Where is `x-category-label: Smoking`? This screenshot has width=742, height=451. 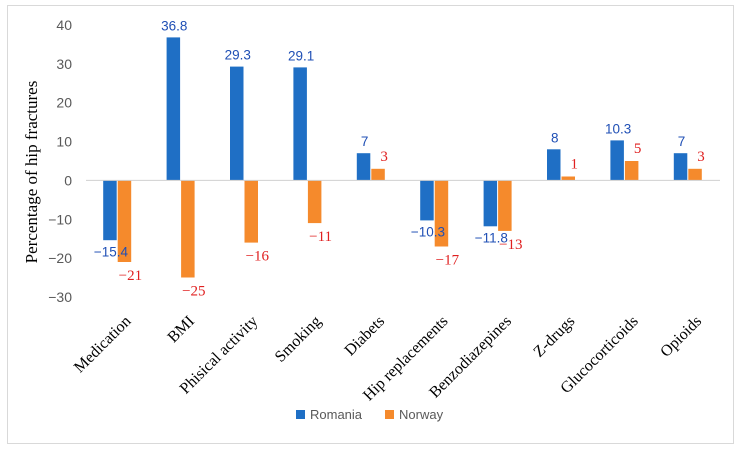 x-category-label: Smoking is located at coordinates (298, 339).